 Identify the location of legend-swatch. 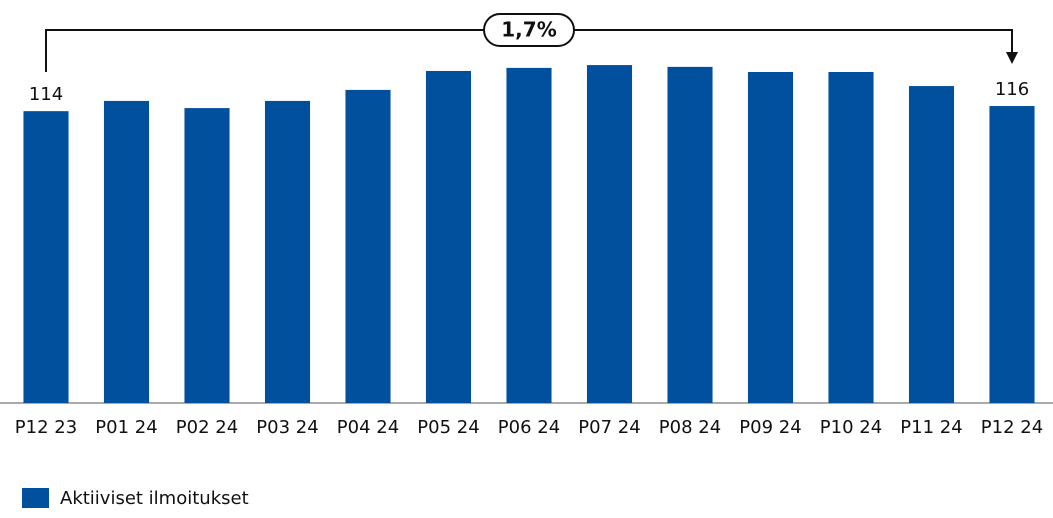
(35, 498).